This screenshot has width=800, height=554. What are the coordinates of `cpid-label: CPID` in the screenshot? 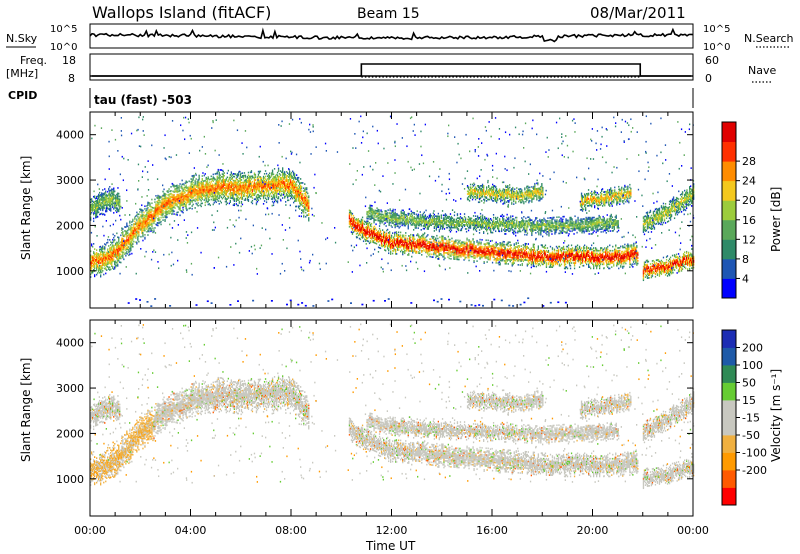 It's located at (22, 95).